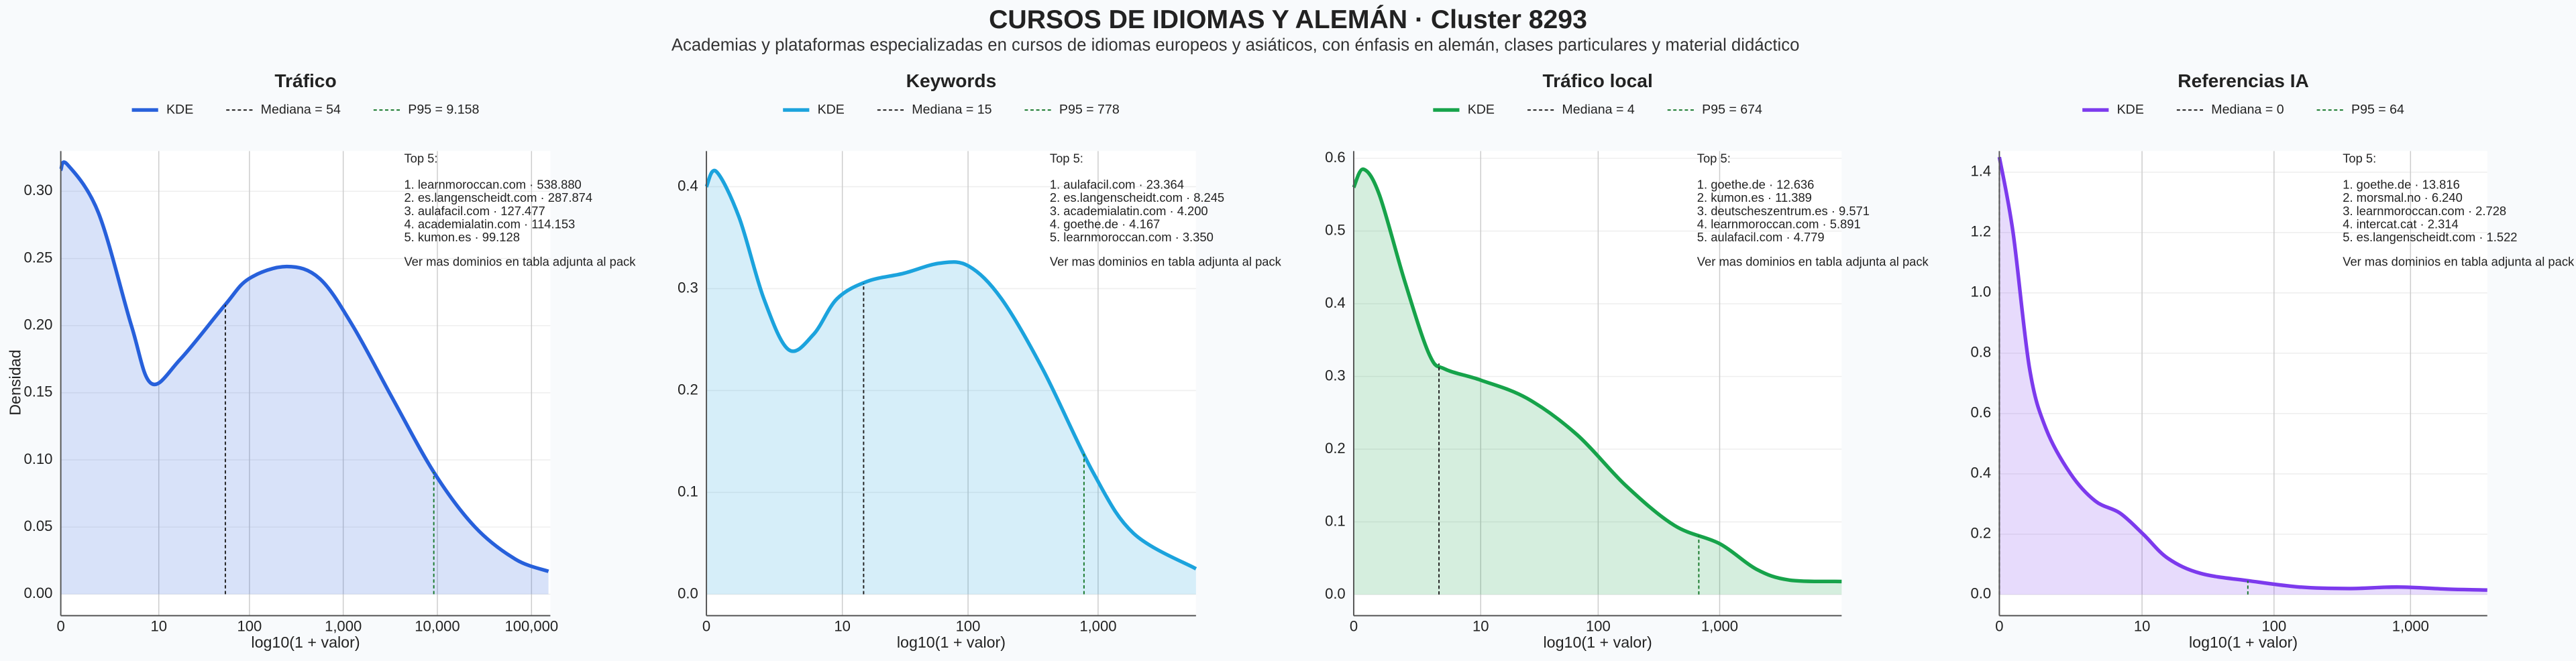 Image resolution: width=2576 pixels, height=661 pixels. I want to click on y-tick-label: 0.05, so click(37, 526).